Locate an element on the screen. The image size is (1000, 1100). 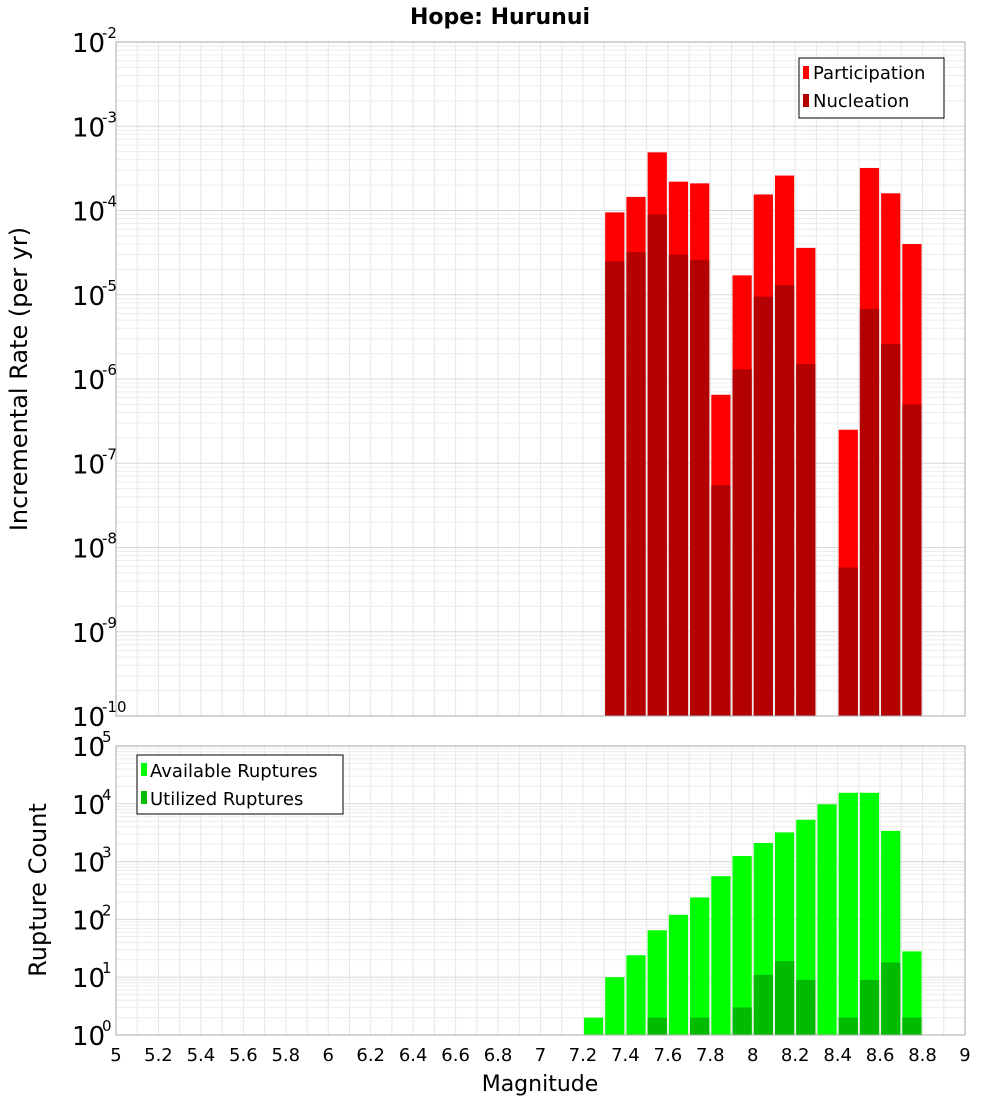
bottom-y-tick-exponent: 4 is located at coordinates (107, 795).